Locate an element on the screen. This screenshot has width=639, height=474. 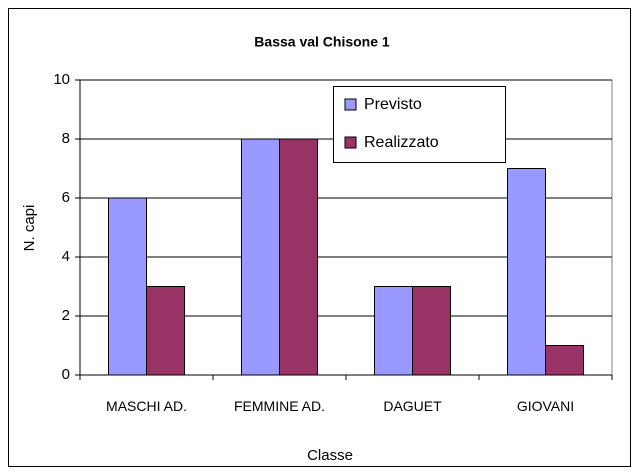
x-tick-label: MASCHI AD. is located at coordinates (146, 406).